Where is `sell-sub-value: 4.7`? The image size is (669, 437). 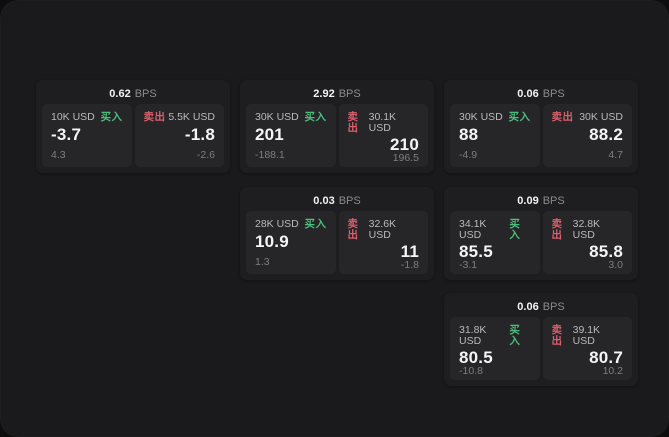 sell-sub-value: 4.7 is located at coordinates (615, 154).